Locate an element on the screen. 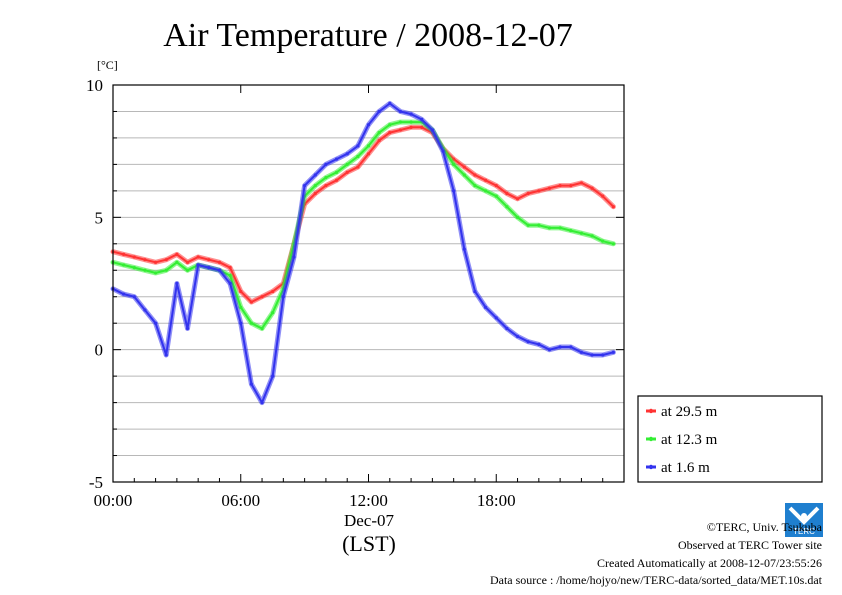 This screenshot has width=842, height=595. terc-logo: TERC is located at coordinates (804, 520).